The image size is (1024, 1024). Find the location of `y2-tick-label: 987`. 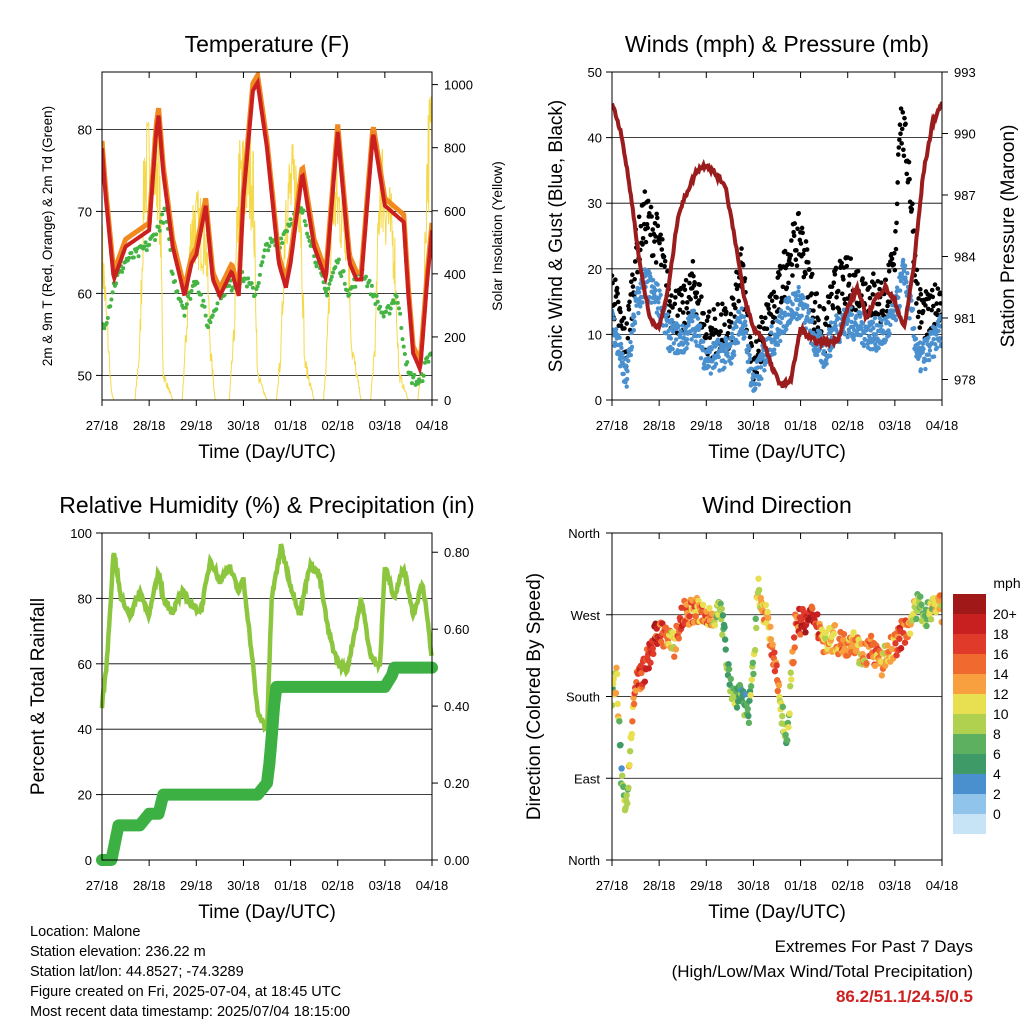

y2-tick-label: 987 is located at coordinates (965, 195).